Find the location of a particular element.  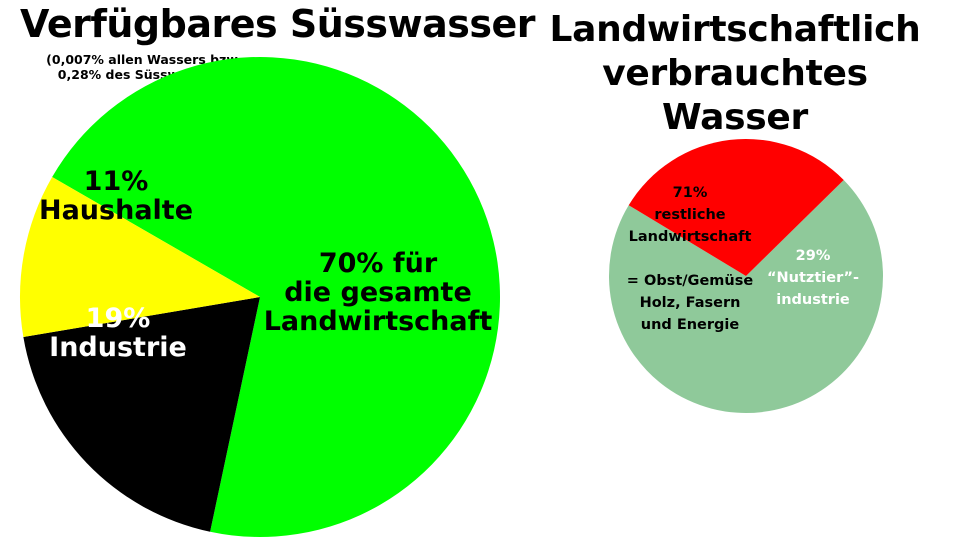

slice-label-line: 11% is located at coordinates (116, 181).